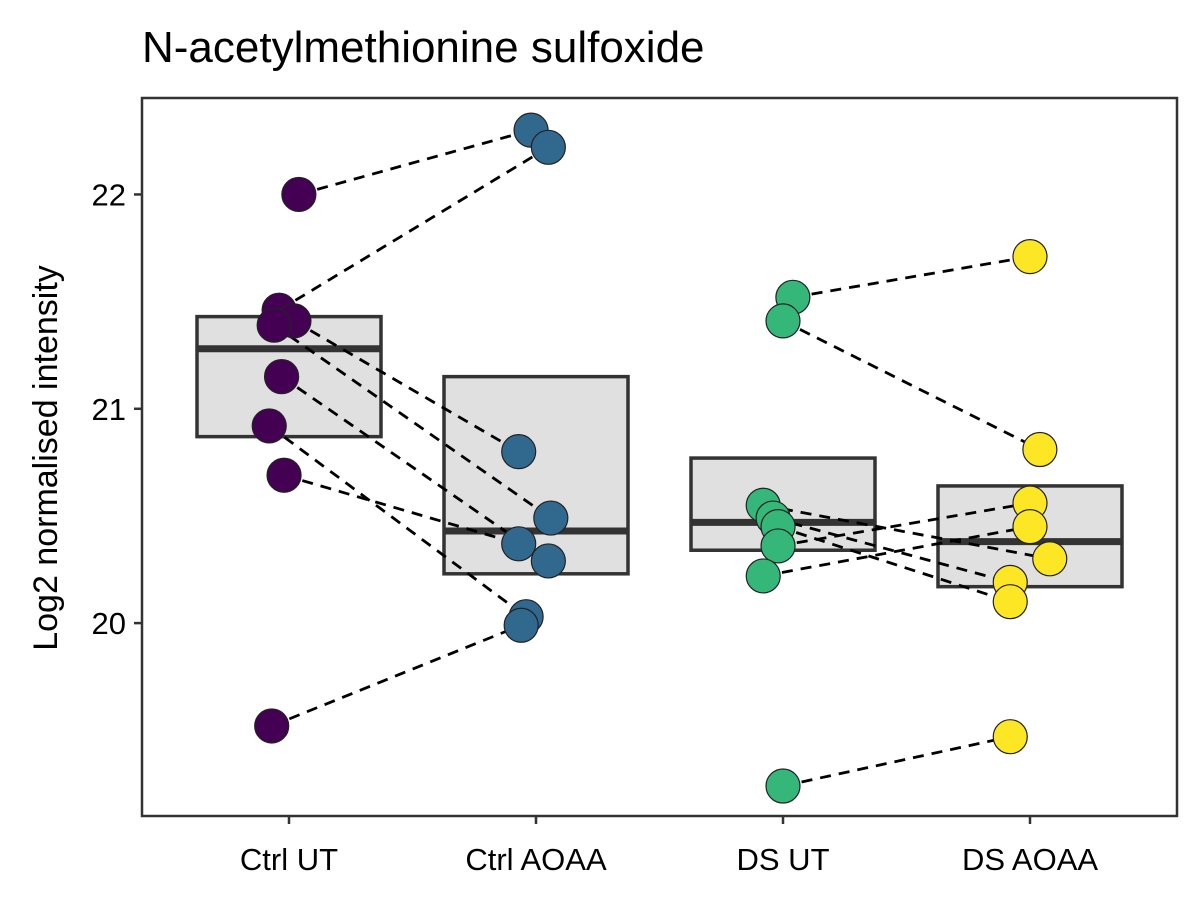 Image resolution: width=1200 pixels, height=900 pixels. What do you see at coordinates (46, 458) in the screenshot?
I see `y-axis-title: Log2 normalised intensity` at bounding box center [46, 458].